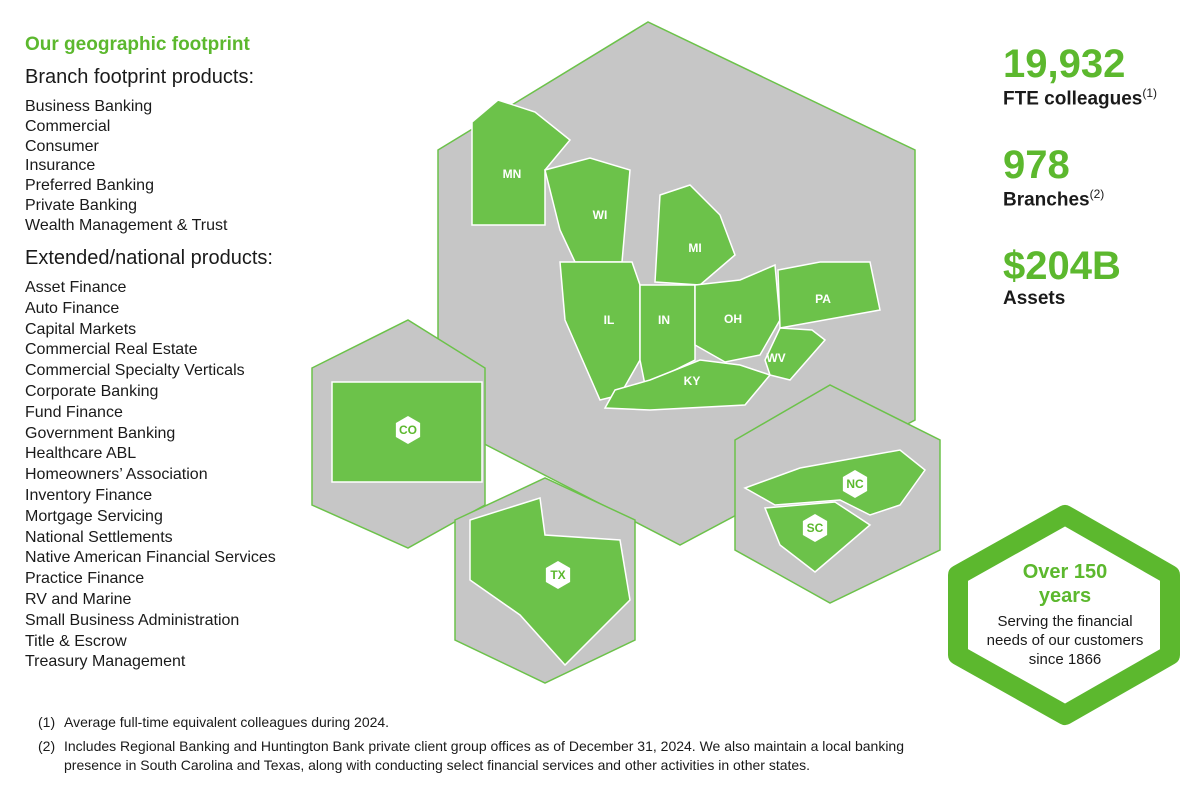  Describe the element at coordinates (1036, 165) in the screenshot. I see `stat-value: 978` at that location.